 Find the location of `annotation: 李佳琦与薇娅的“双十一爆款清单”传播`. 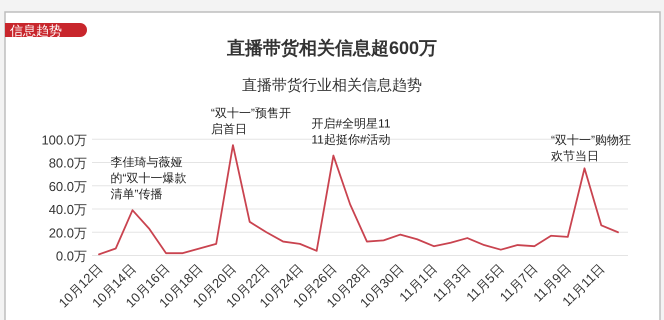

annotation: 李佳琦与薇娅的“双十一爆款清单”传播 is located at coordinates (148, 178).